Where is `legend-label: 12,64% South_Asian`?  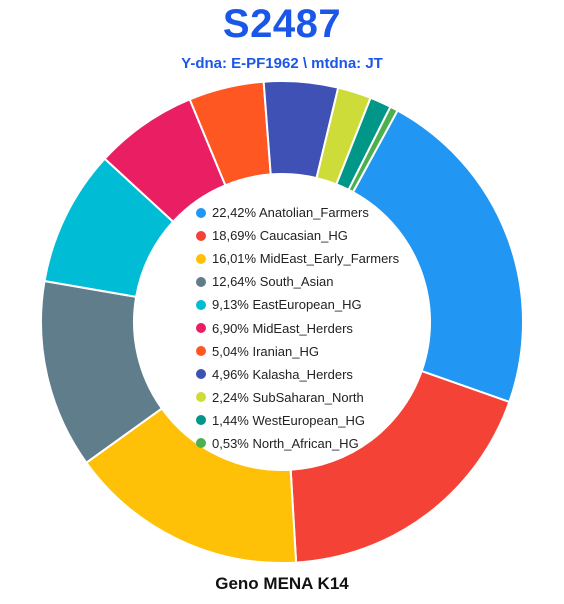 legend-label: 12,64% South_Asian is located at coordinates (273, 282).